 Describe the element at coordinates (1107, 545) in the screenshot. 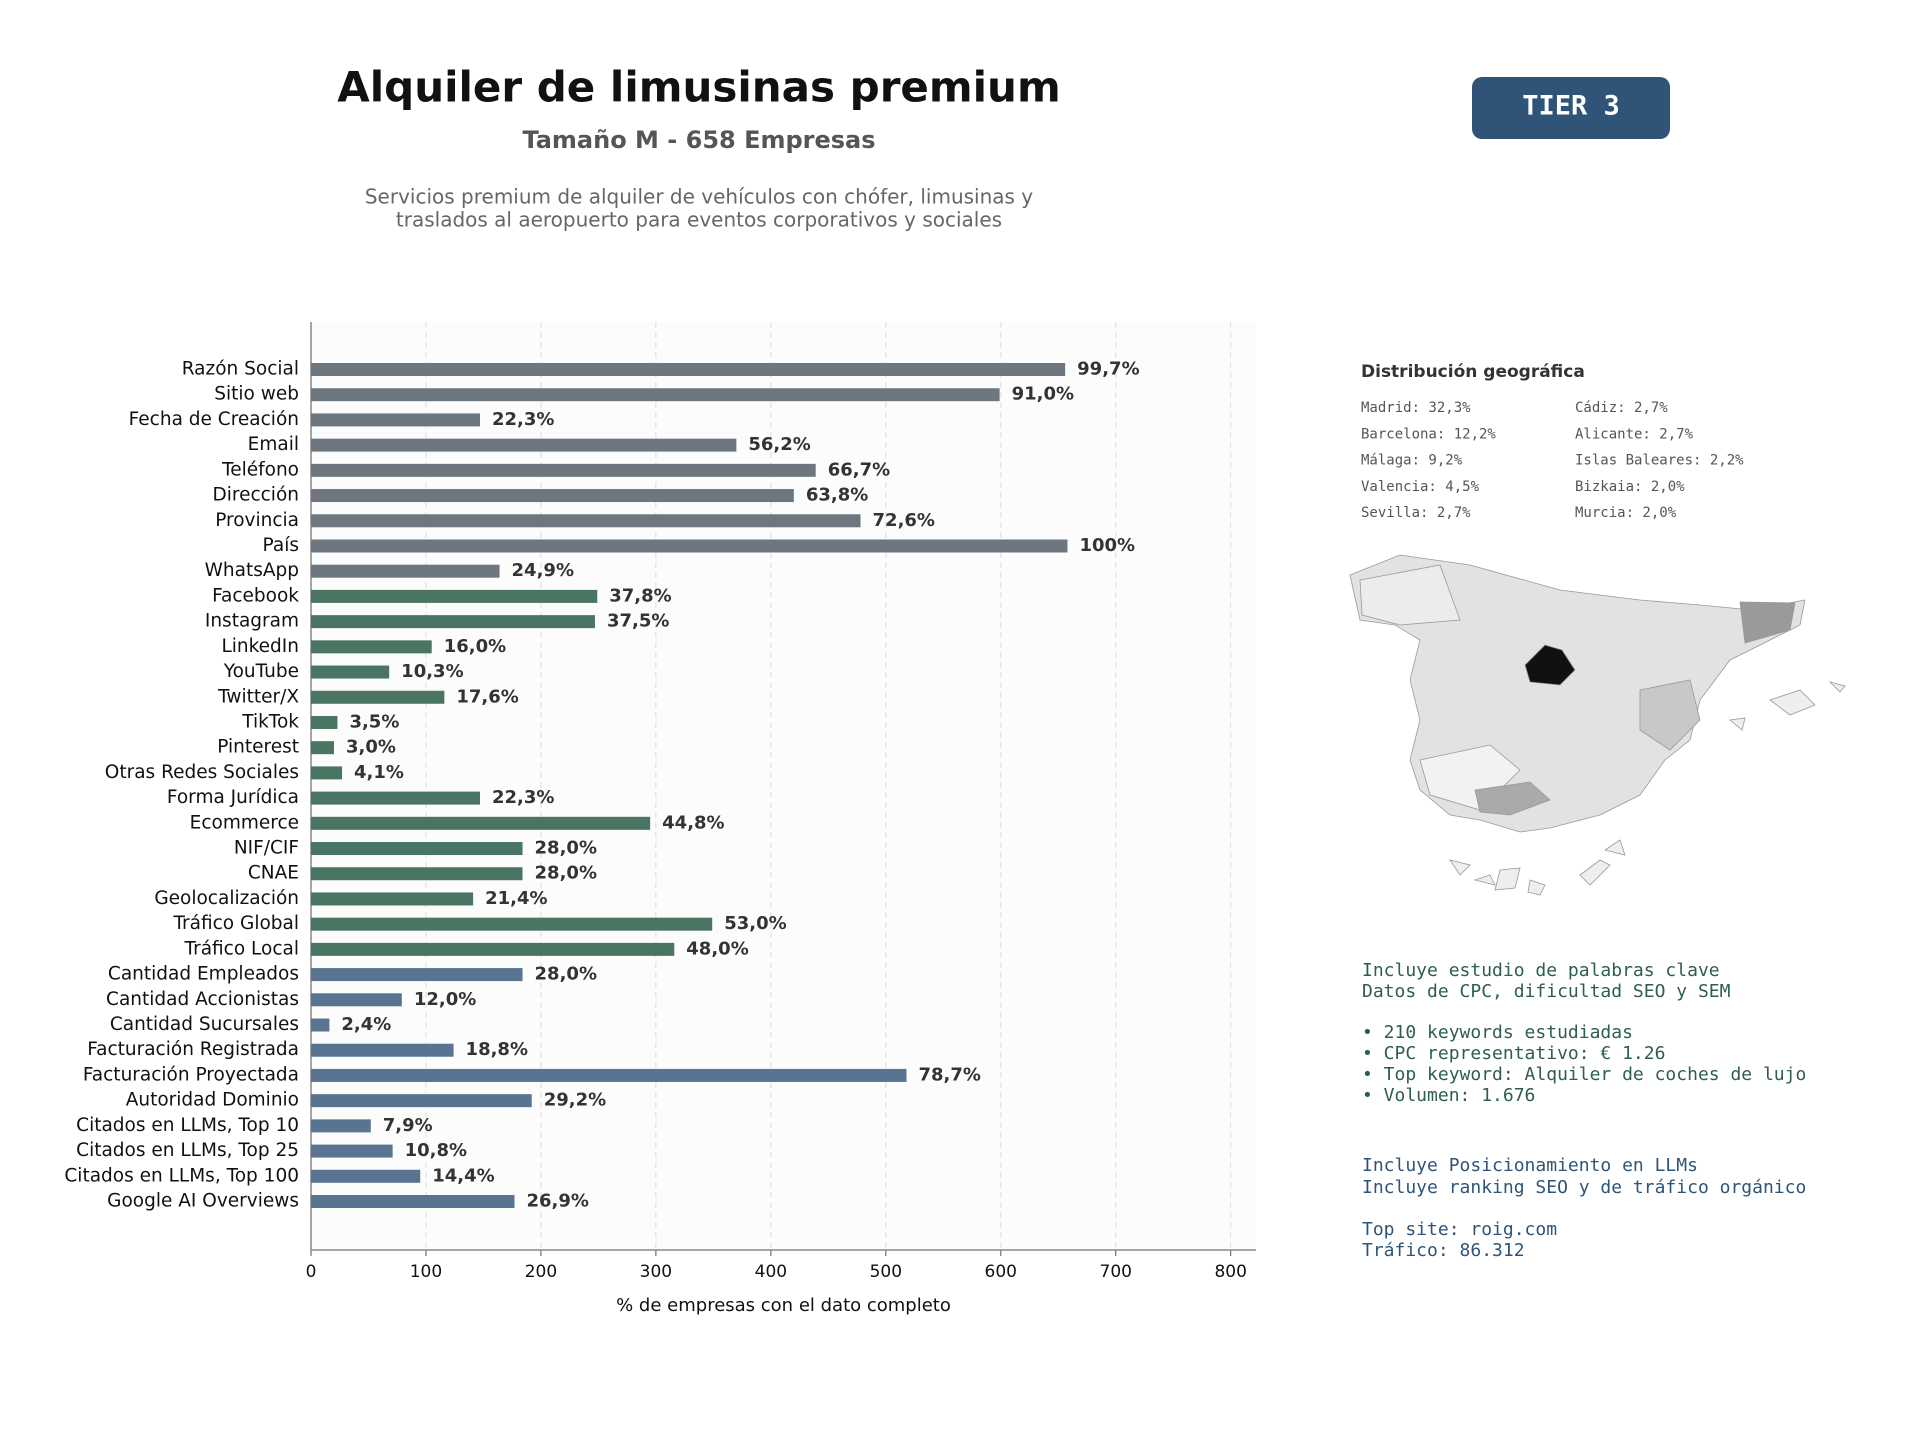

I see `value-label: 100%` at that location.